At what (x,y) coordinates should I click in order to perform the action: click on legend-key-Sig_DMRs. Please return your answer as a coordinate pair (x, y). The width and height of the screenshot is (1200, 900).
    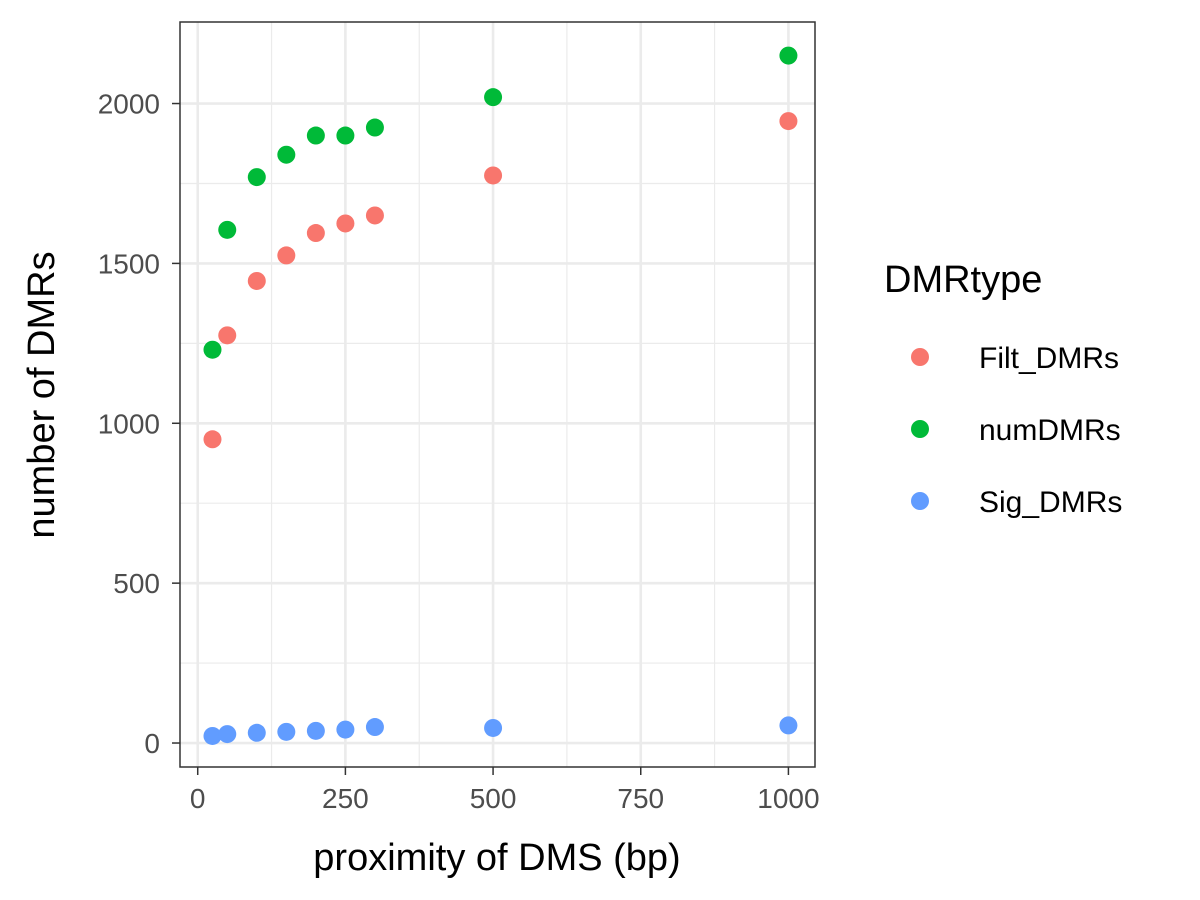
    Looking at the image, I should click on (920, 501).